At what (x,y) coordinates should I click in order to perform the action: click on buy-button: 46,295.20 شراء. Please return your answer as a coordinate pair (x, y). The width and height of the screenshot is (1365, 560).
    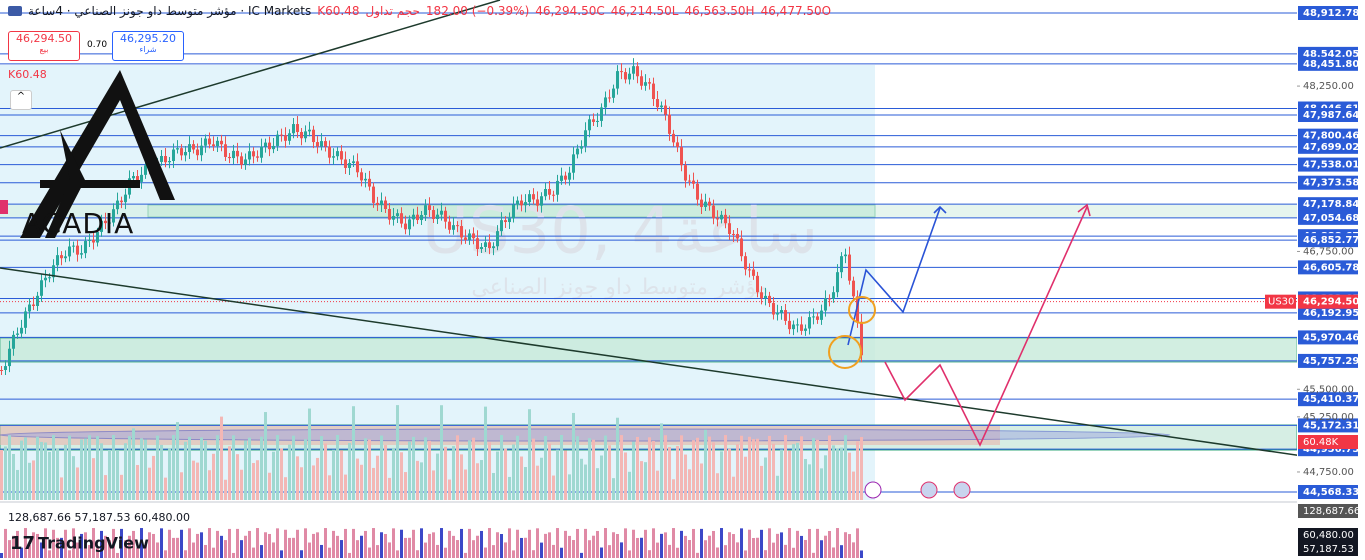
    Looking at the image, I should click on (148, 46).